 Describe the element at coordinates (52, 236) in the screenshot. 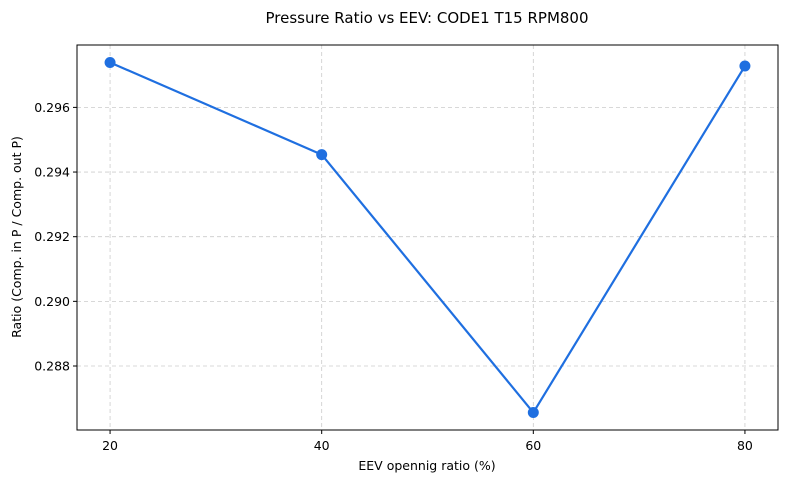

I see `y-tick-label: 0.292` at that location.